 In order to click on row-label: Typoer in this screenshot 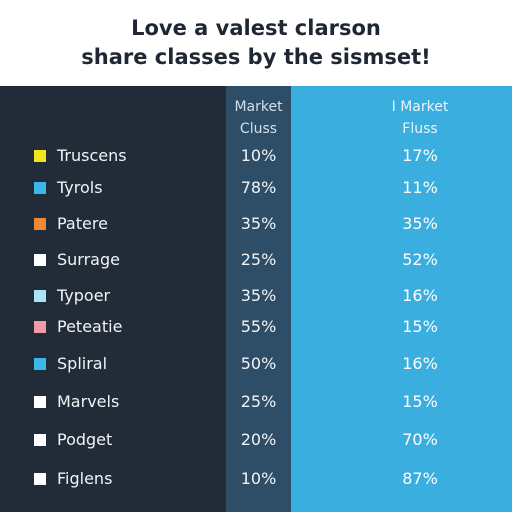, I will do `click(84, 295)`.